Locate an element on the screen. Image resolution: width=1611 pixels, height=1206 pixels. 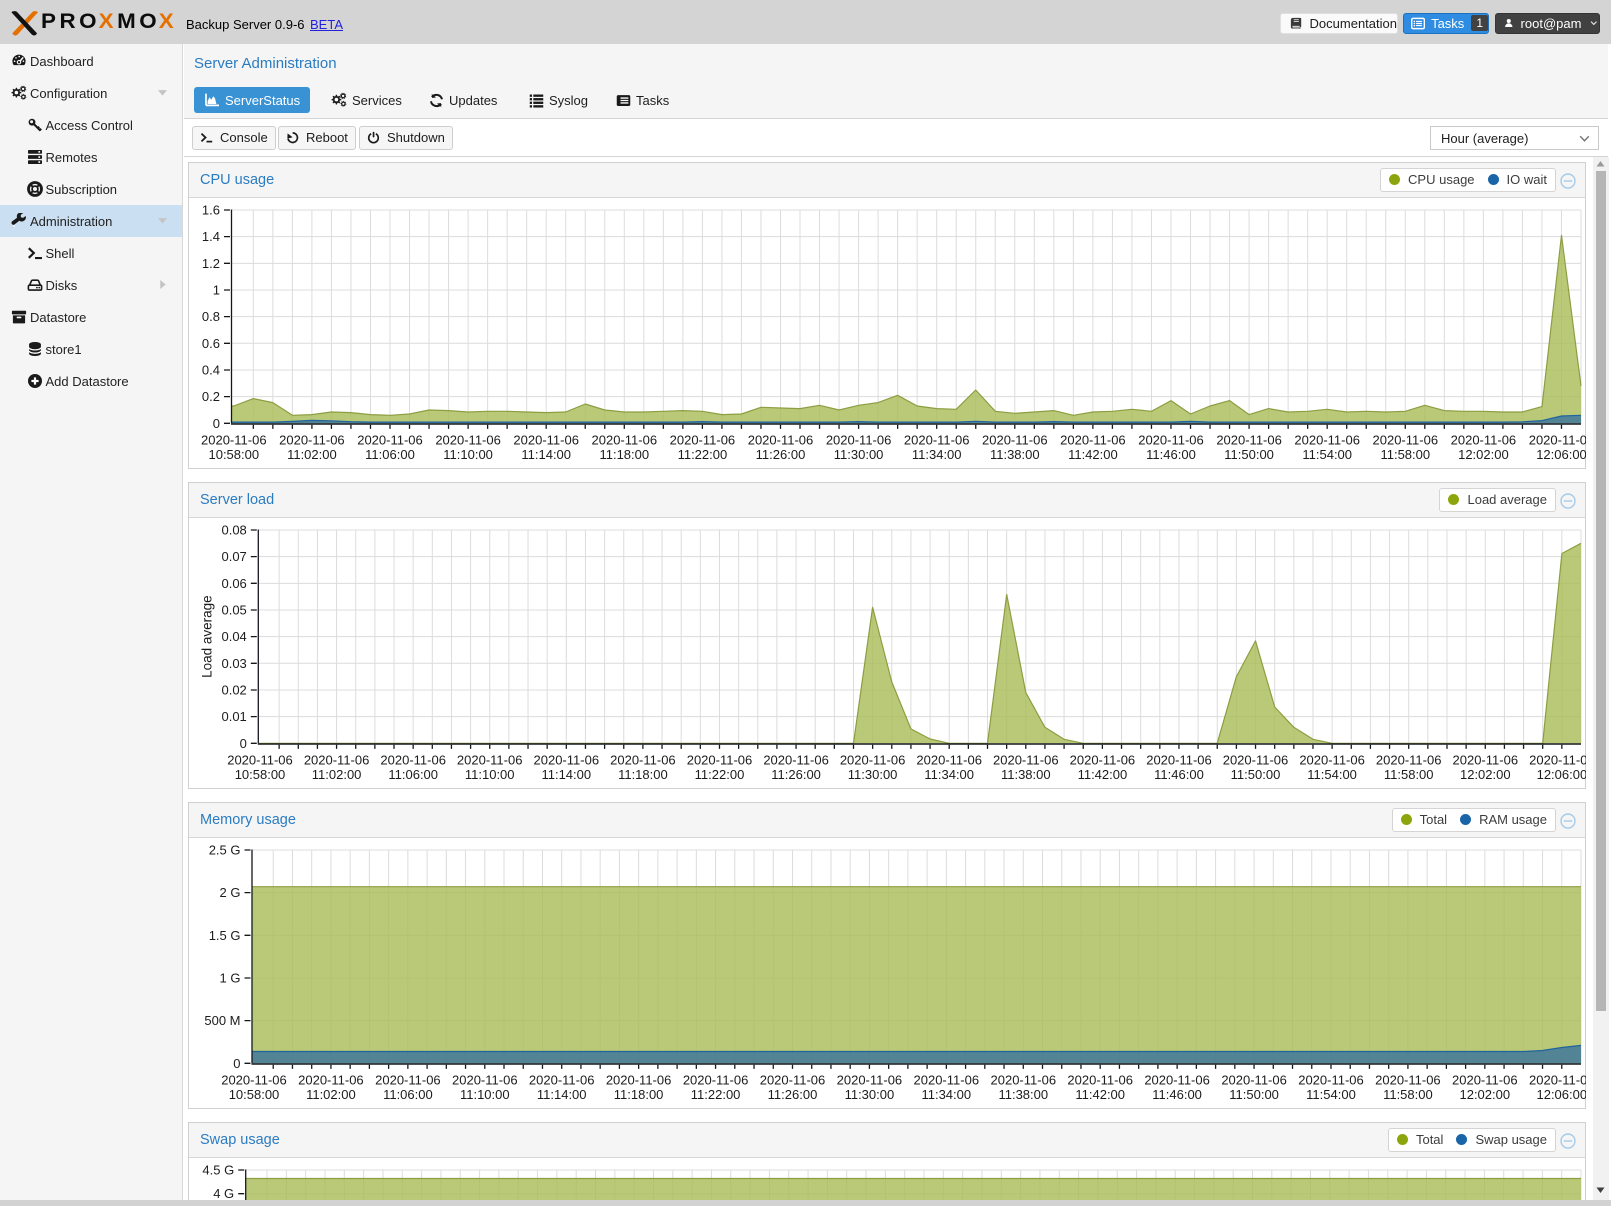
svg-text: 0.07 is located at coordinates (233, 556).